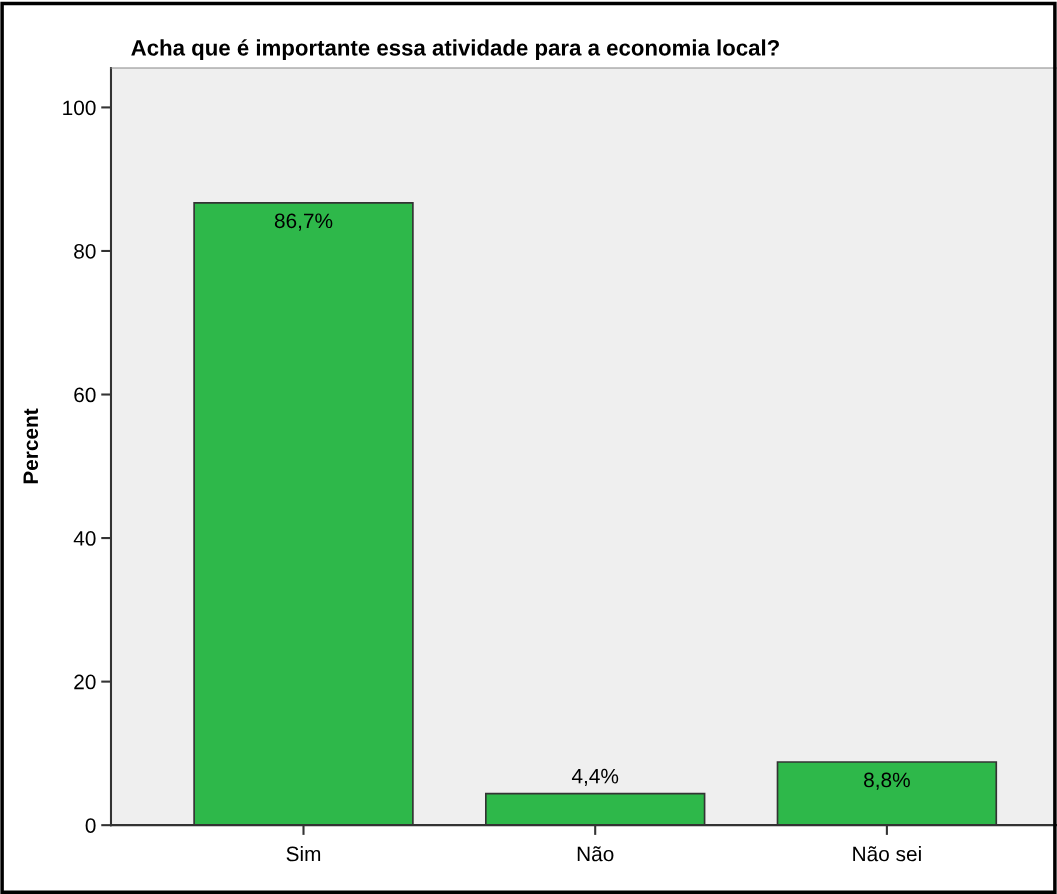 This screenshot has height=894, width=1057. Describe the element at coordinates (303, 854) in the screenshot. I see `x-tick-label: Sim` at that location.